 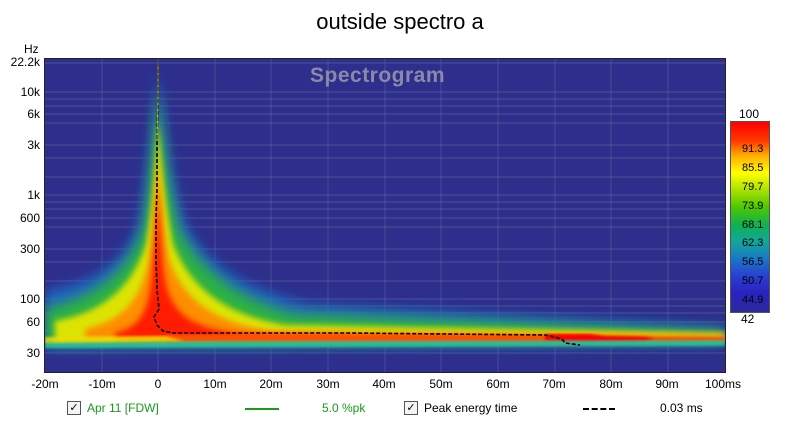 I want to click on y-tick-label: 1k, so click(x=33, y=195).